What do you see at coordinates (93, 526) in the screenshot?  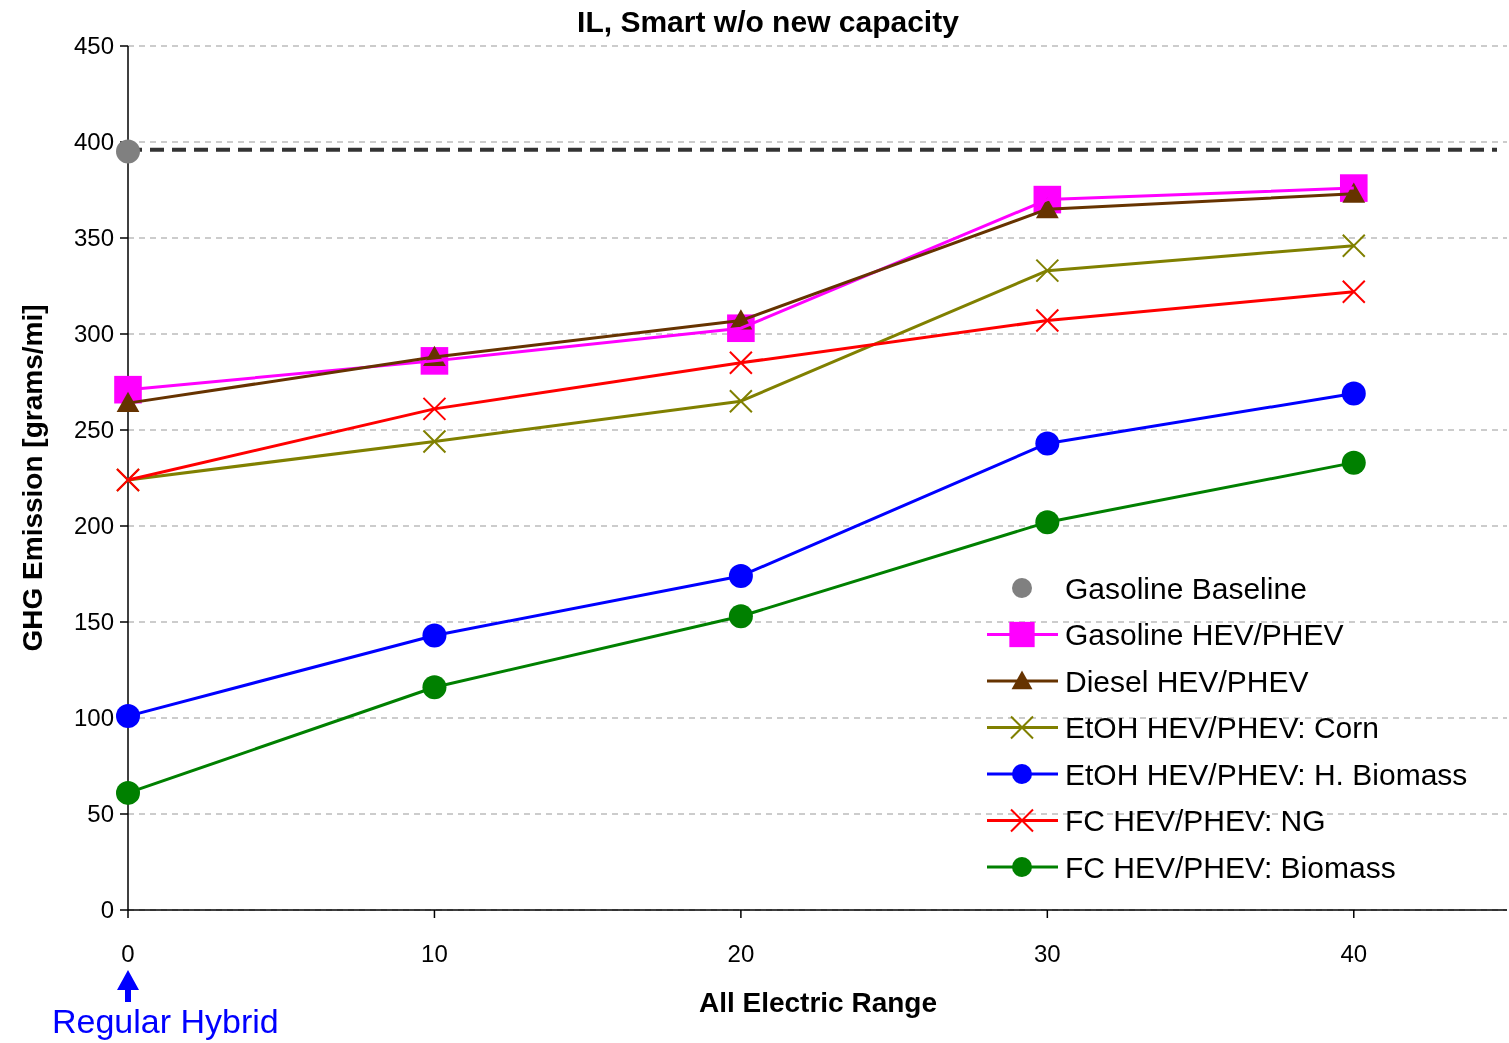 I see `y-tick-label: 200` at bounding box center [93, 526].